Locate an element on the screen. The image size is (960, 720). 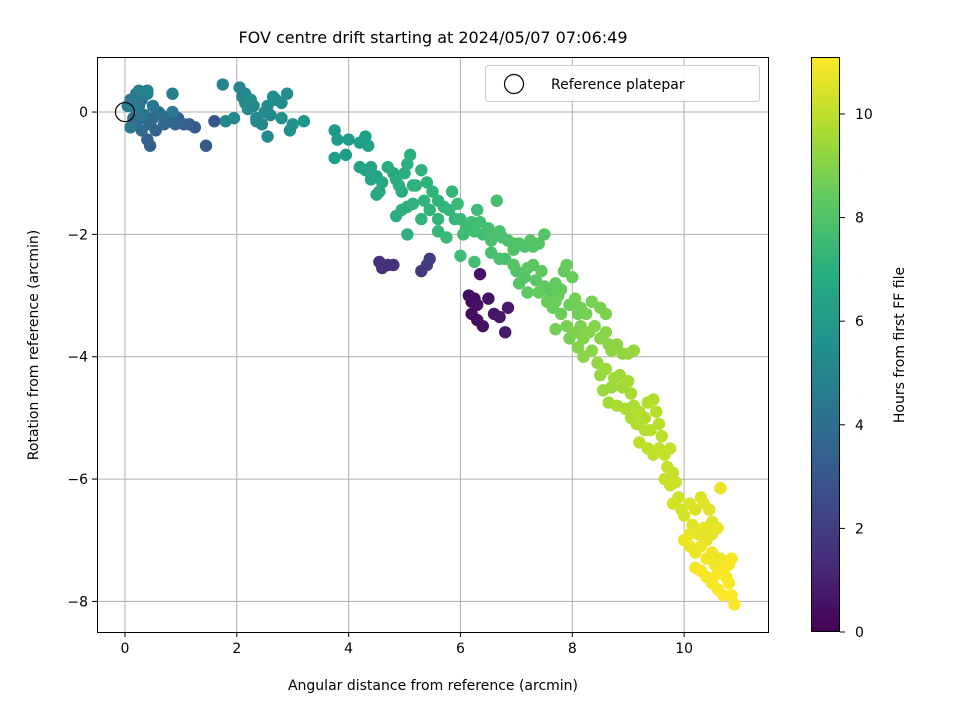
colorbar-label: Hours from first FF file is located at coordinates (900, 345).